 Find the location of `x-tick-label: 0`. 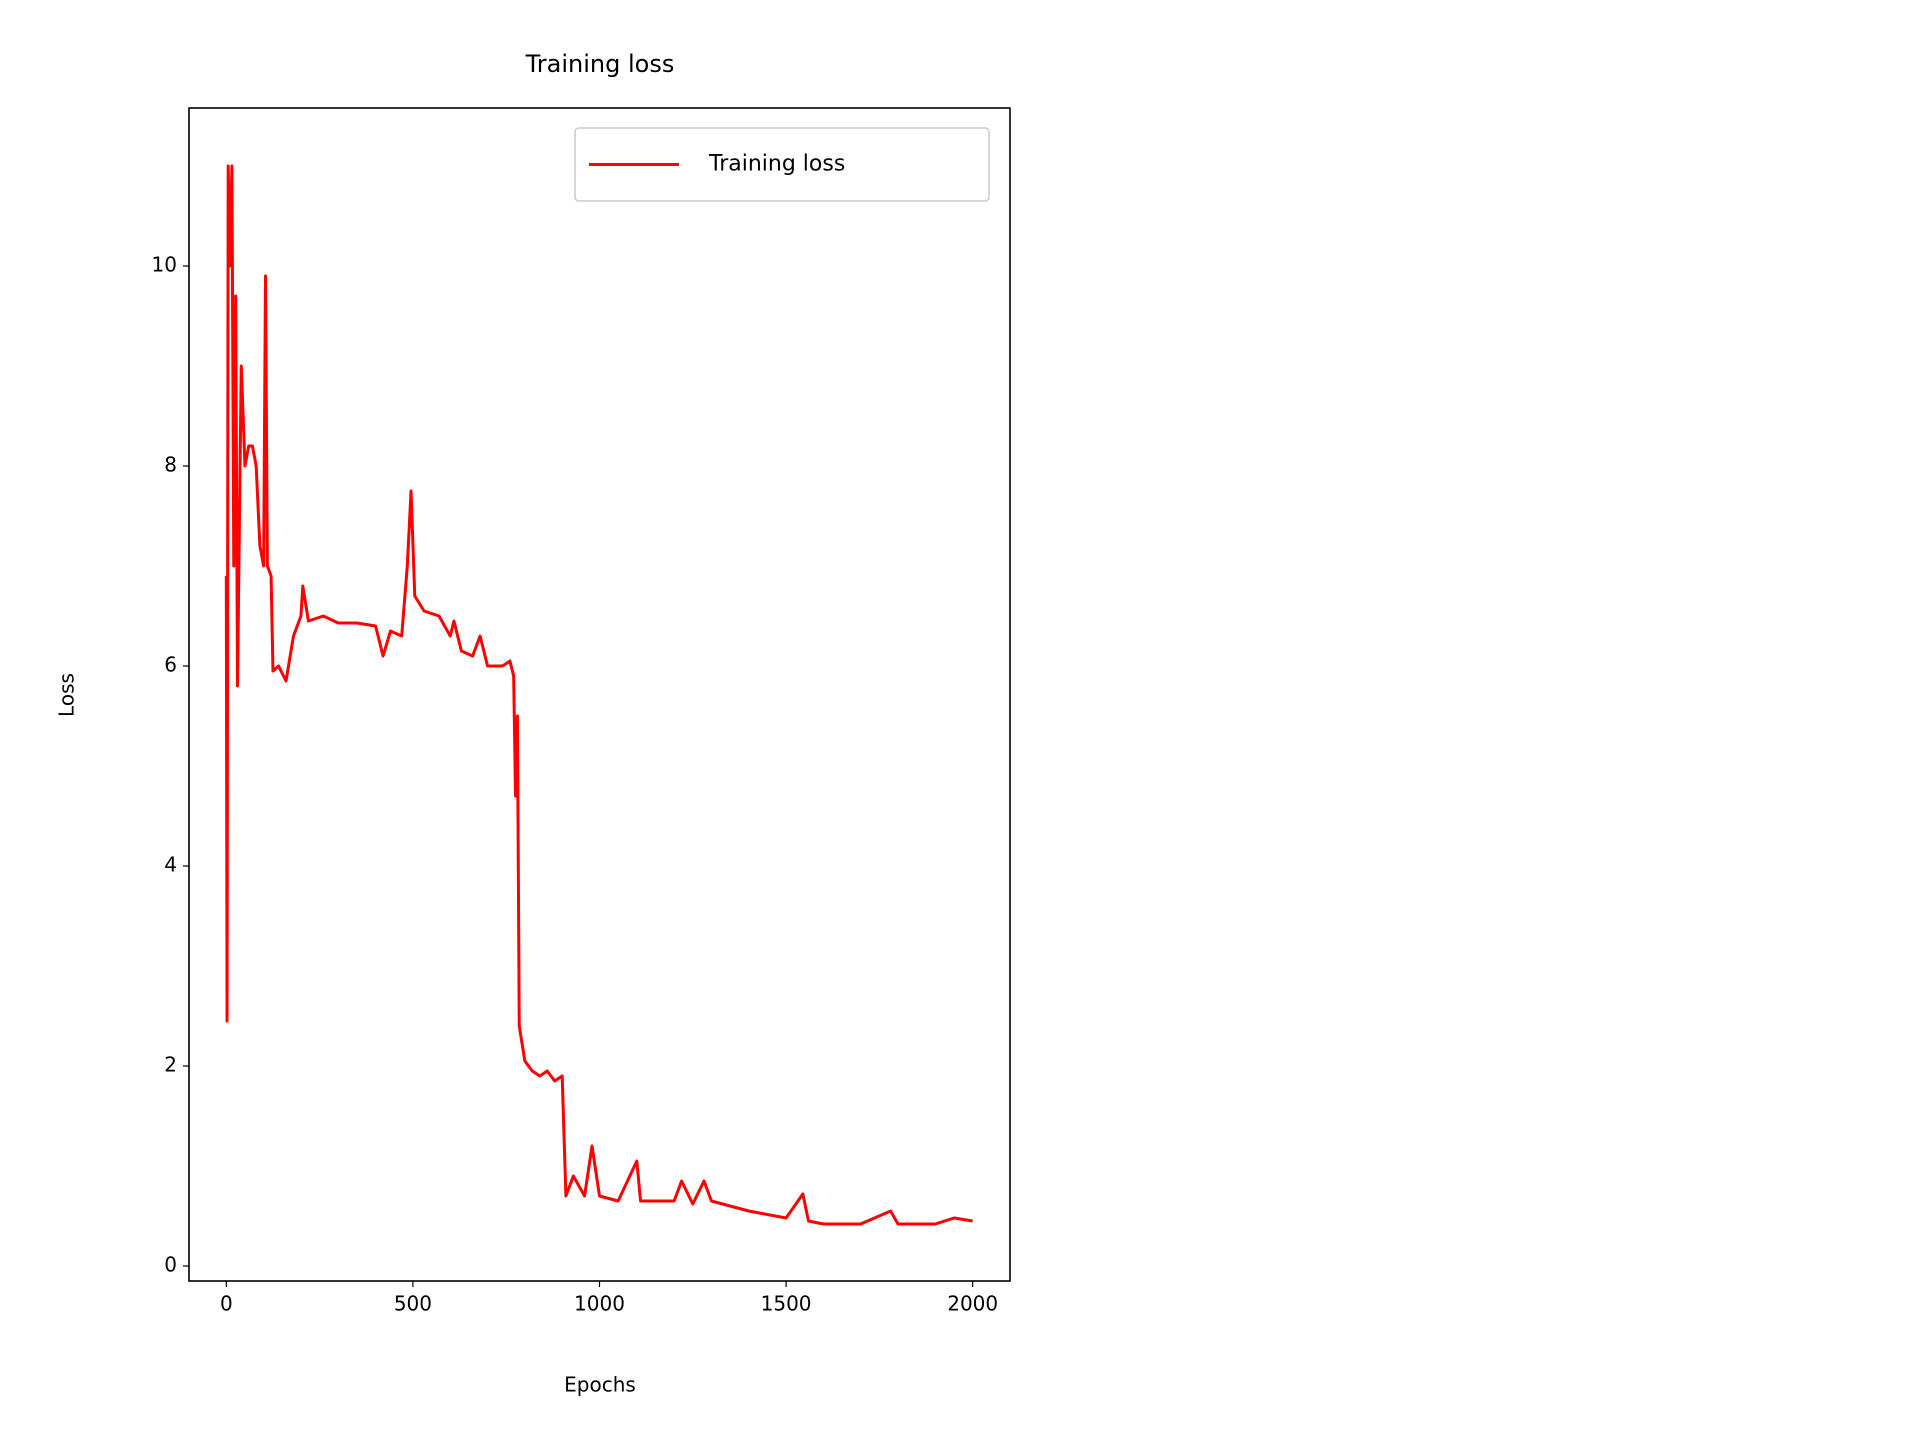

x-tick-label: 0 is located at coordinates (226, 1304).